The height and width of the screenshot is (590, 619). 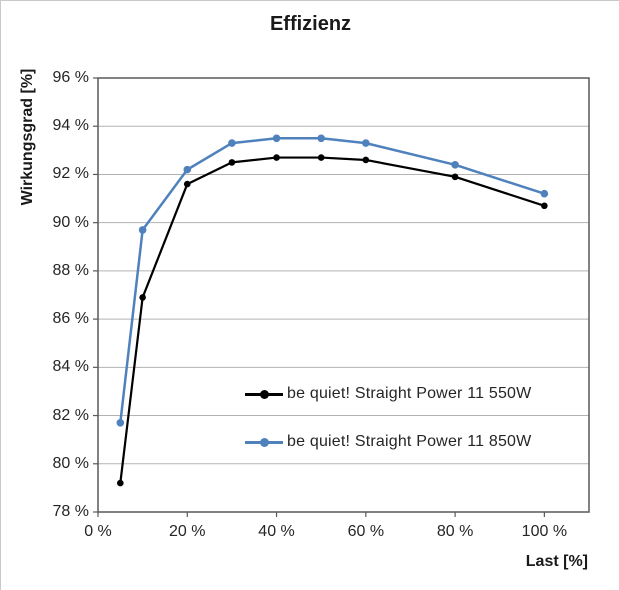 I want to click on legend-entry-850w: be quiet! Straight Power 11 850W, so click(x=388, y=442).